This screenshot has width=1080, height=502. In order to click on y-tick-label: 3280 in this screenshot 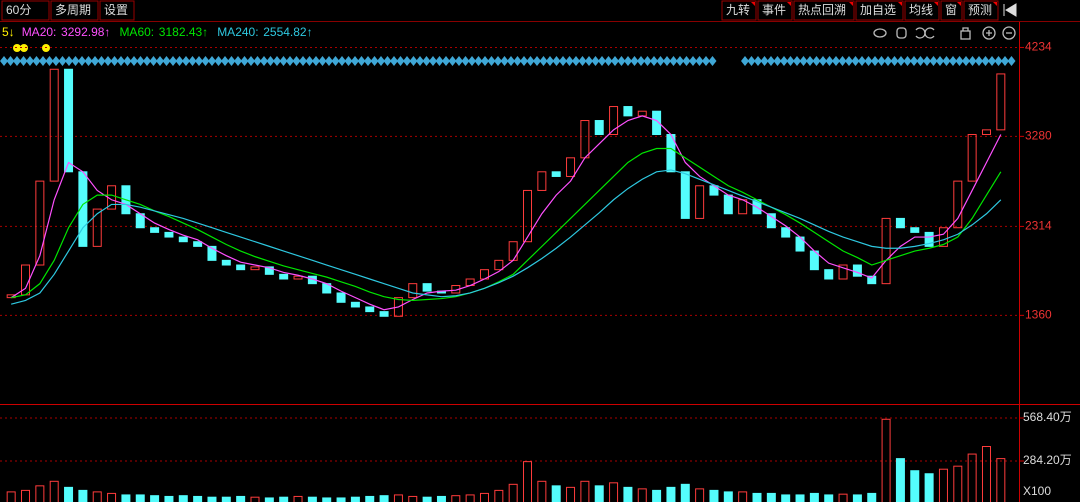, I will do `click(1038, 136)`.